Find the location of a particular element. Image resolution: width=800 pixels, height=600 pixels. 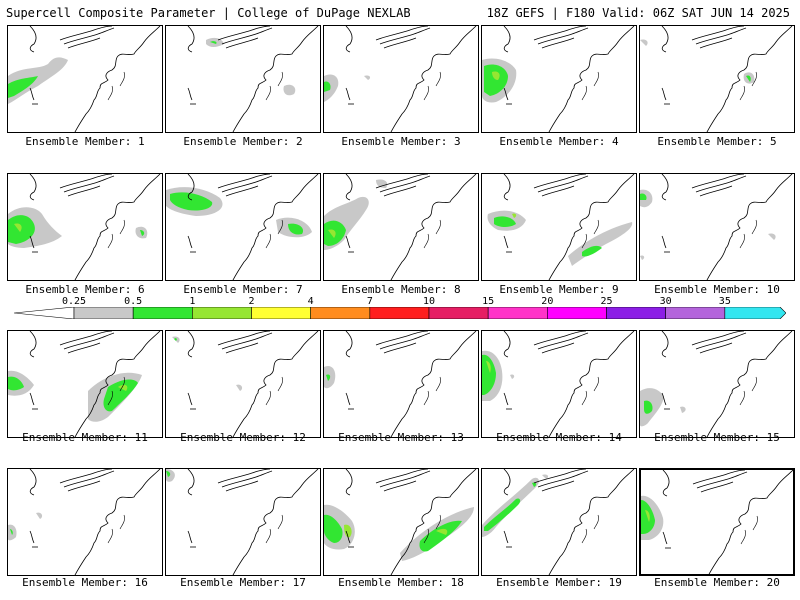

color-scale-bar is located at coordinates (400, 313).